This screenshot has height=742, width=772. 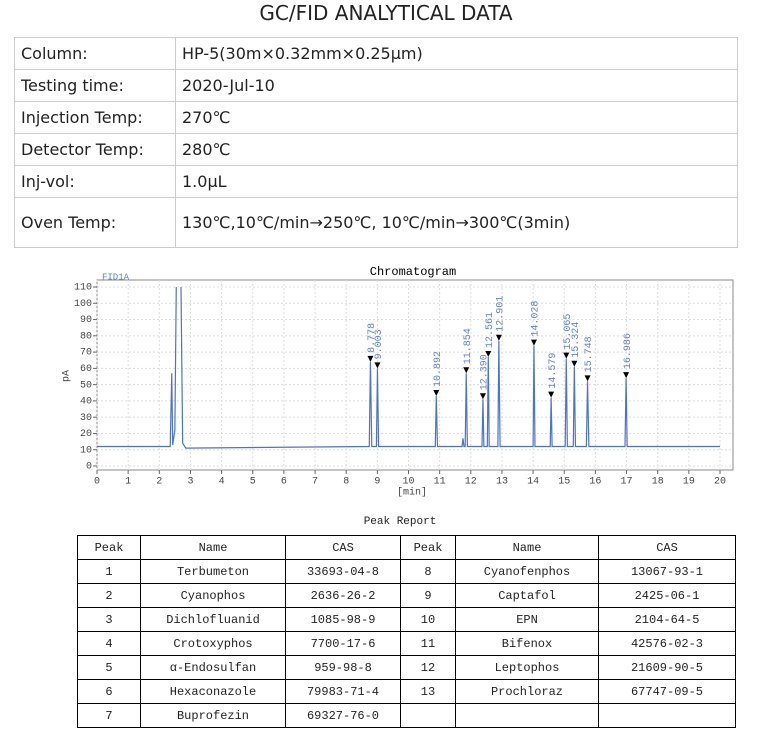 What do you see at coordinates (658, 482) in the screenshot?
I see `x-tick-label: 18` at bounding box center [658, 482].